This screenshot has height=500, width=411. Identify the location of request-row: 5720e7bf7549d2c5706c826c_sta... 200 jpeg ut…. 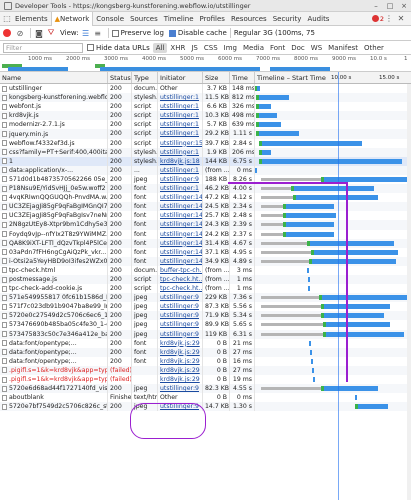
(205, 407).